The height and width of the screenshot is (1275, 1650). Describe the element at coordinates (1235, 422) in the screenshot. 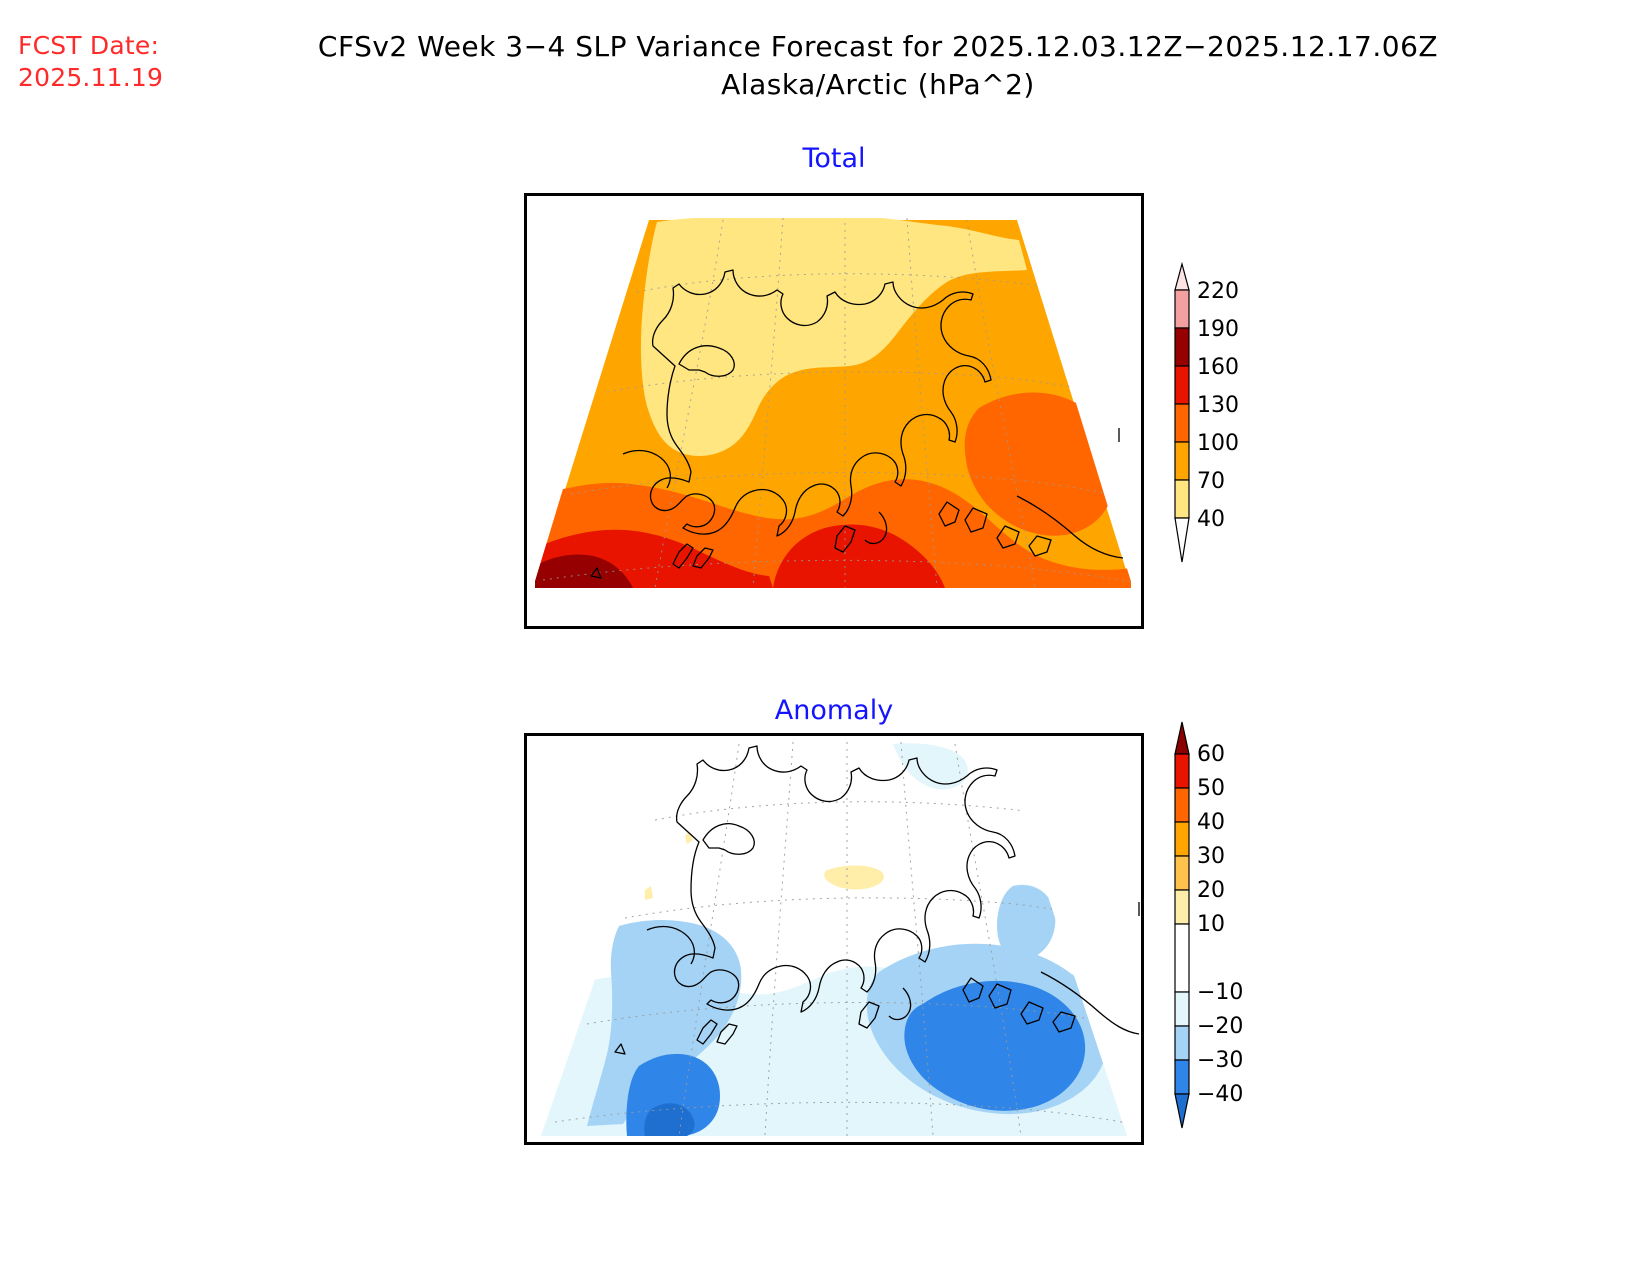

I see `colorbar-total: 220 190 160 130 100 70 40` at that location.